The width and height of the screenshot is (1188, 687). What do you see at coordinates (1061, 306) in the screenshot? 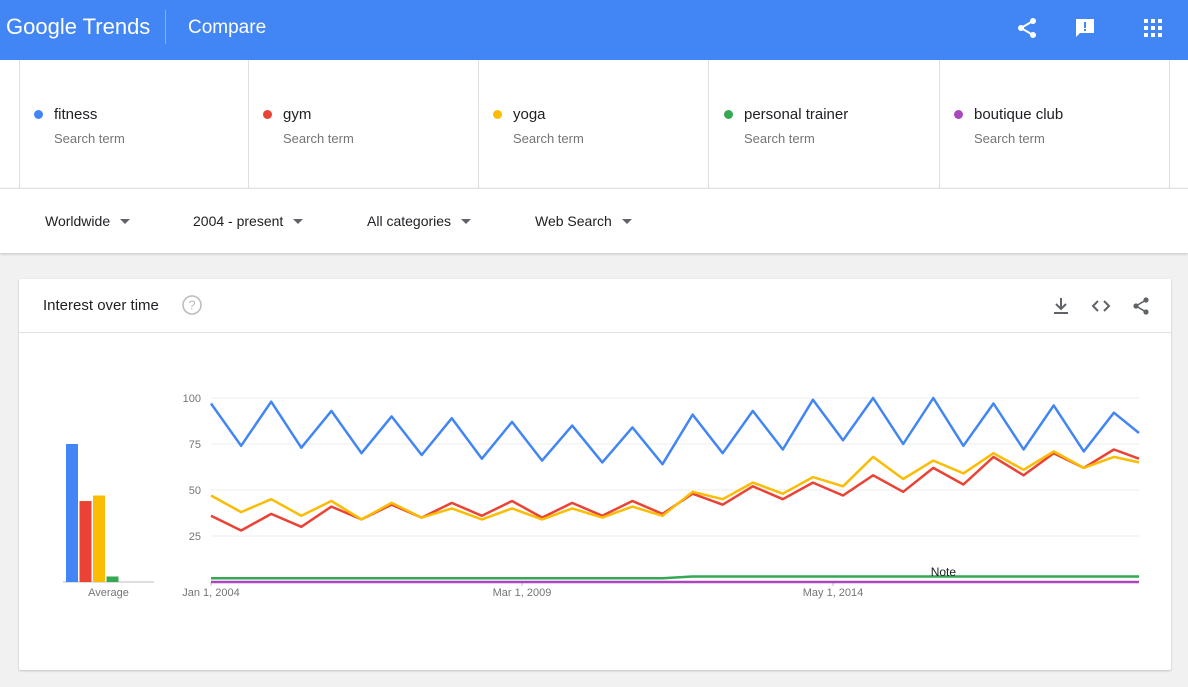
I see `download-icon` at bounding box center [1061, 306].